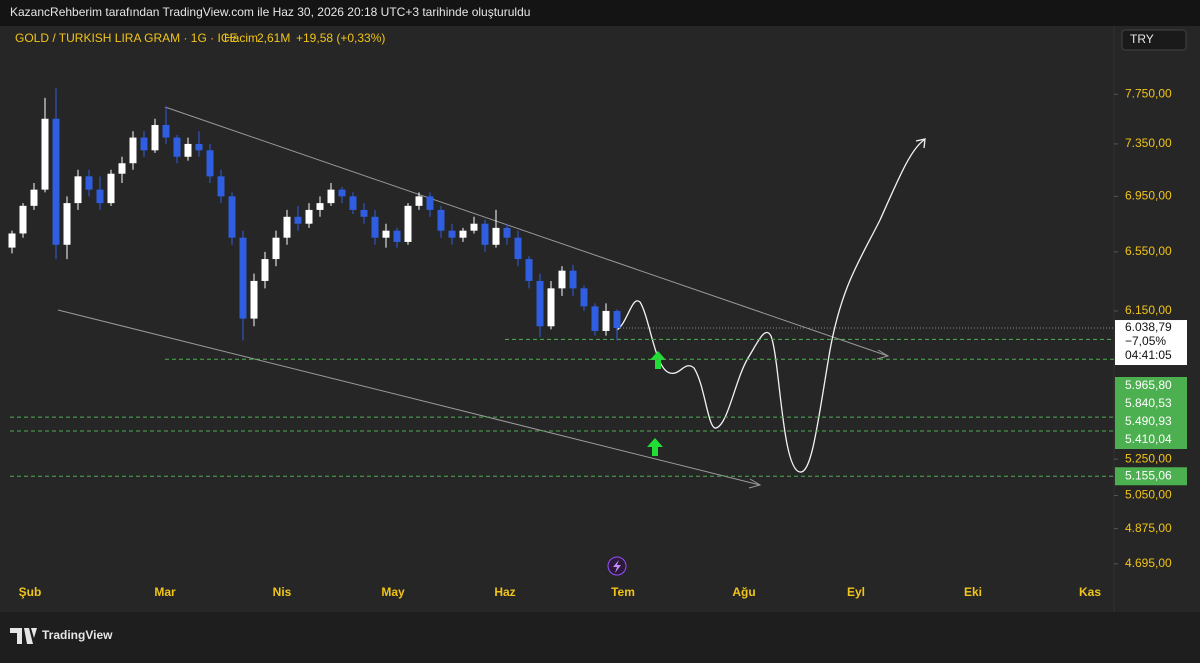 This screenshot has height=663, width=1200. I want to click on currency-button, so click(1154, 40).